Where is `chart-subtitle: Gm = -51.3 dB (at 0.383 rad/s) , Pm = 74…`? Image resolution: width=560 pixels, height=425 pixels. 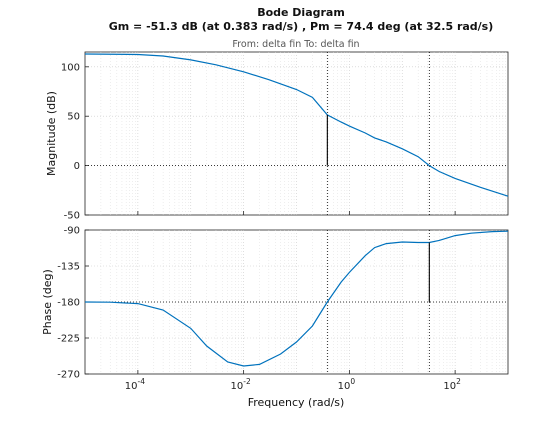
chart-subtitle: Gm = -51.3 dB (at 0.383 rad/s) , Pm = 74… is located at coordinates (301, 26).